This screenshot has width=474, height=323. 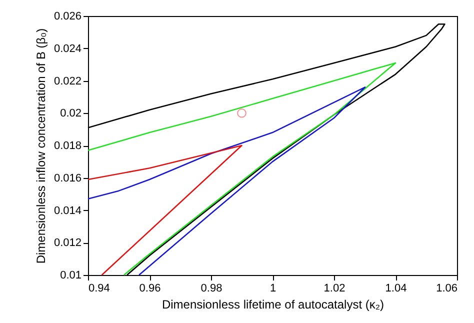 What do you see at coordinates (447, 288) in the screenshot?
I see `x-tick-label: 1.06` at bounding box center [447, 288].